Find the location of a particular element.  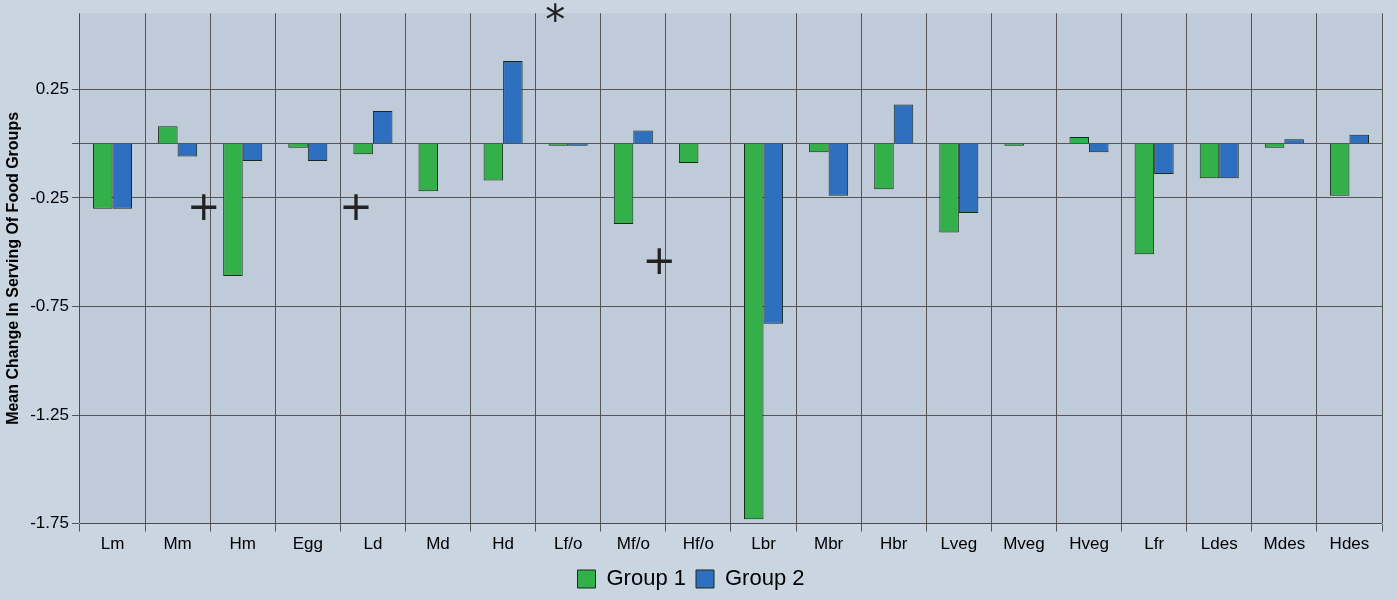

x-tick-label: Lf/o is located at coordinates (568, 544).